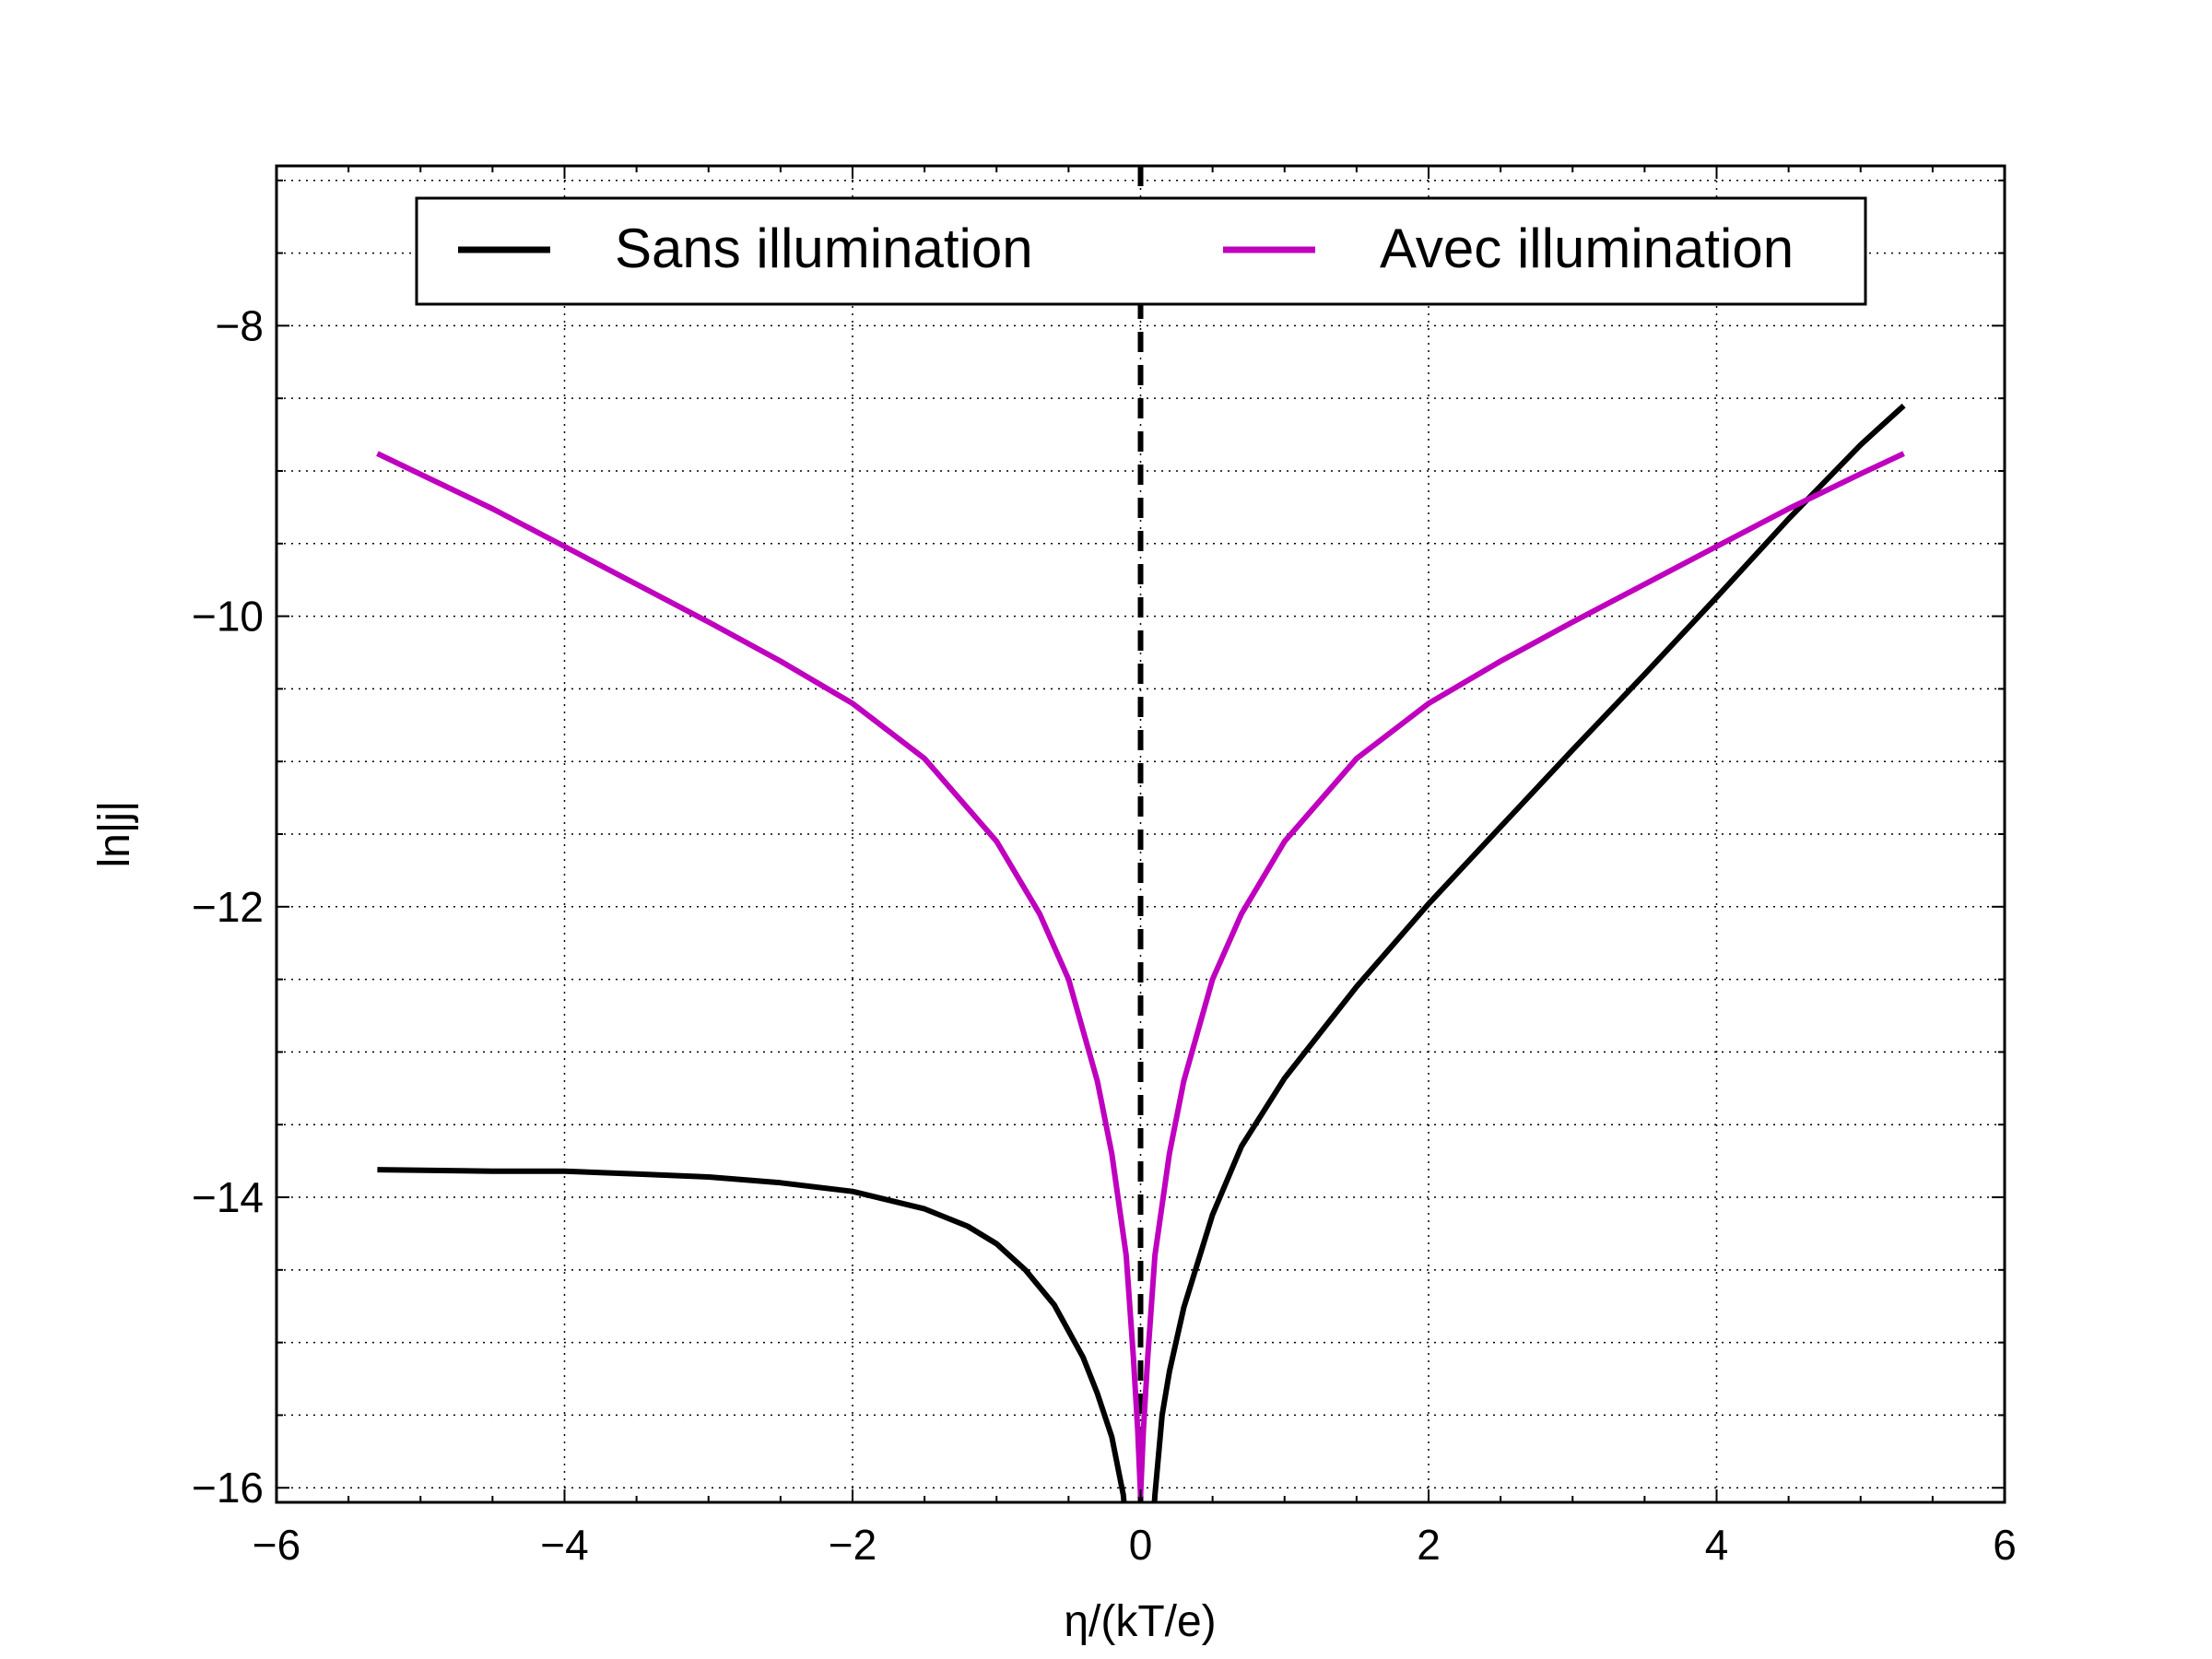 Image resolution: width=2212 pixels, height=1659 pixels. I want to click on x-axis-label: η/(kT/e), so click(1140, 1621).